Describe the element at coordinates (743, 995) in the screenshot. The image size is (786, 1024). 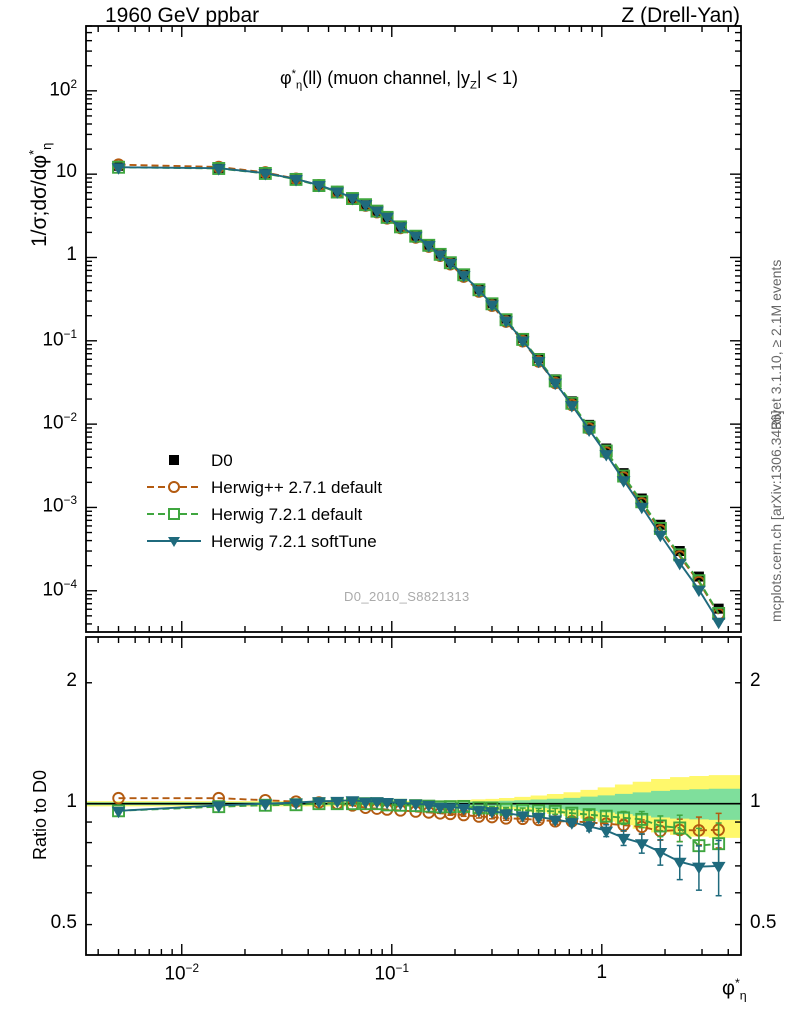
I see `xlabel-eta: η` at that location.